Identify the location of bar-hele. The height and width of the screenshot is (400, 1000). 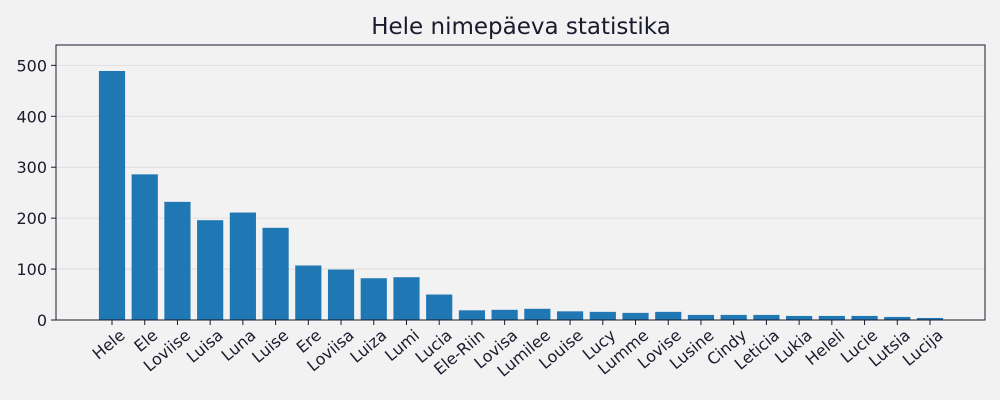
(112, 195).